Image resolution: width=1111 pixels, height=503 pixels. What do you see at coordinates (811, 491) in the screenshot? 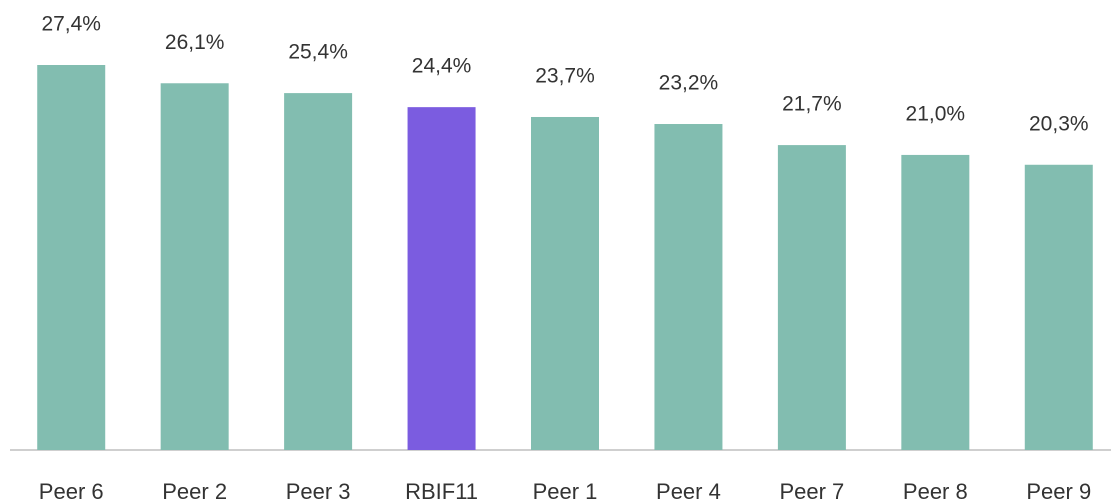
I see `x-tick-label: Peer 7` at bounding box center [811, 491].